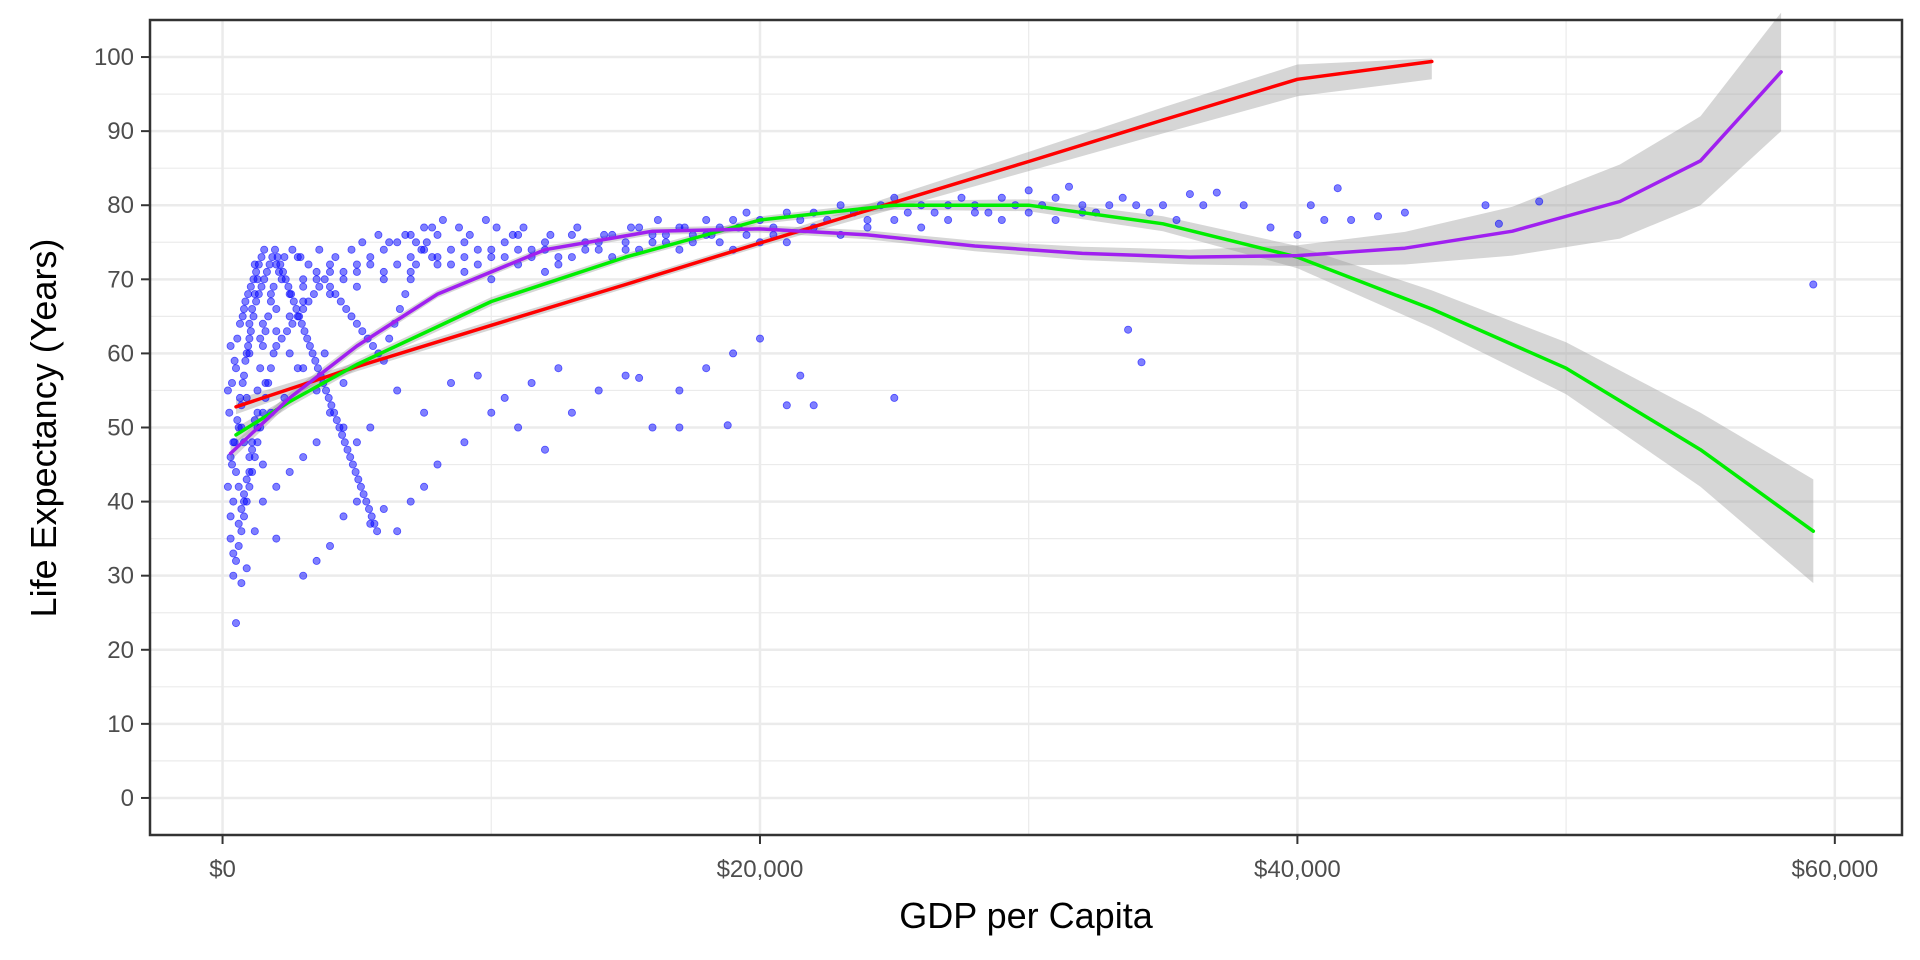  Describe the element at coordinates (43, 428) in the screenshot. I see `y-axis-title: Life Expectancy (Years)` at that location.